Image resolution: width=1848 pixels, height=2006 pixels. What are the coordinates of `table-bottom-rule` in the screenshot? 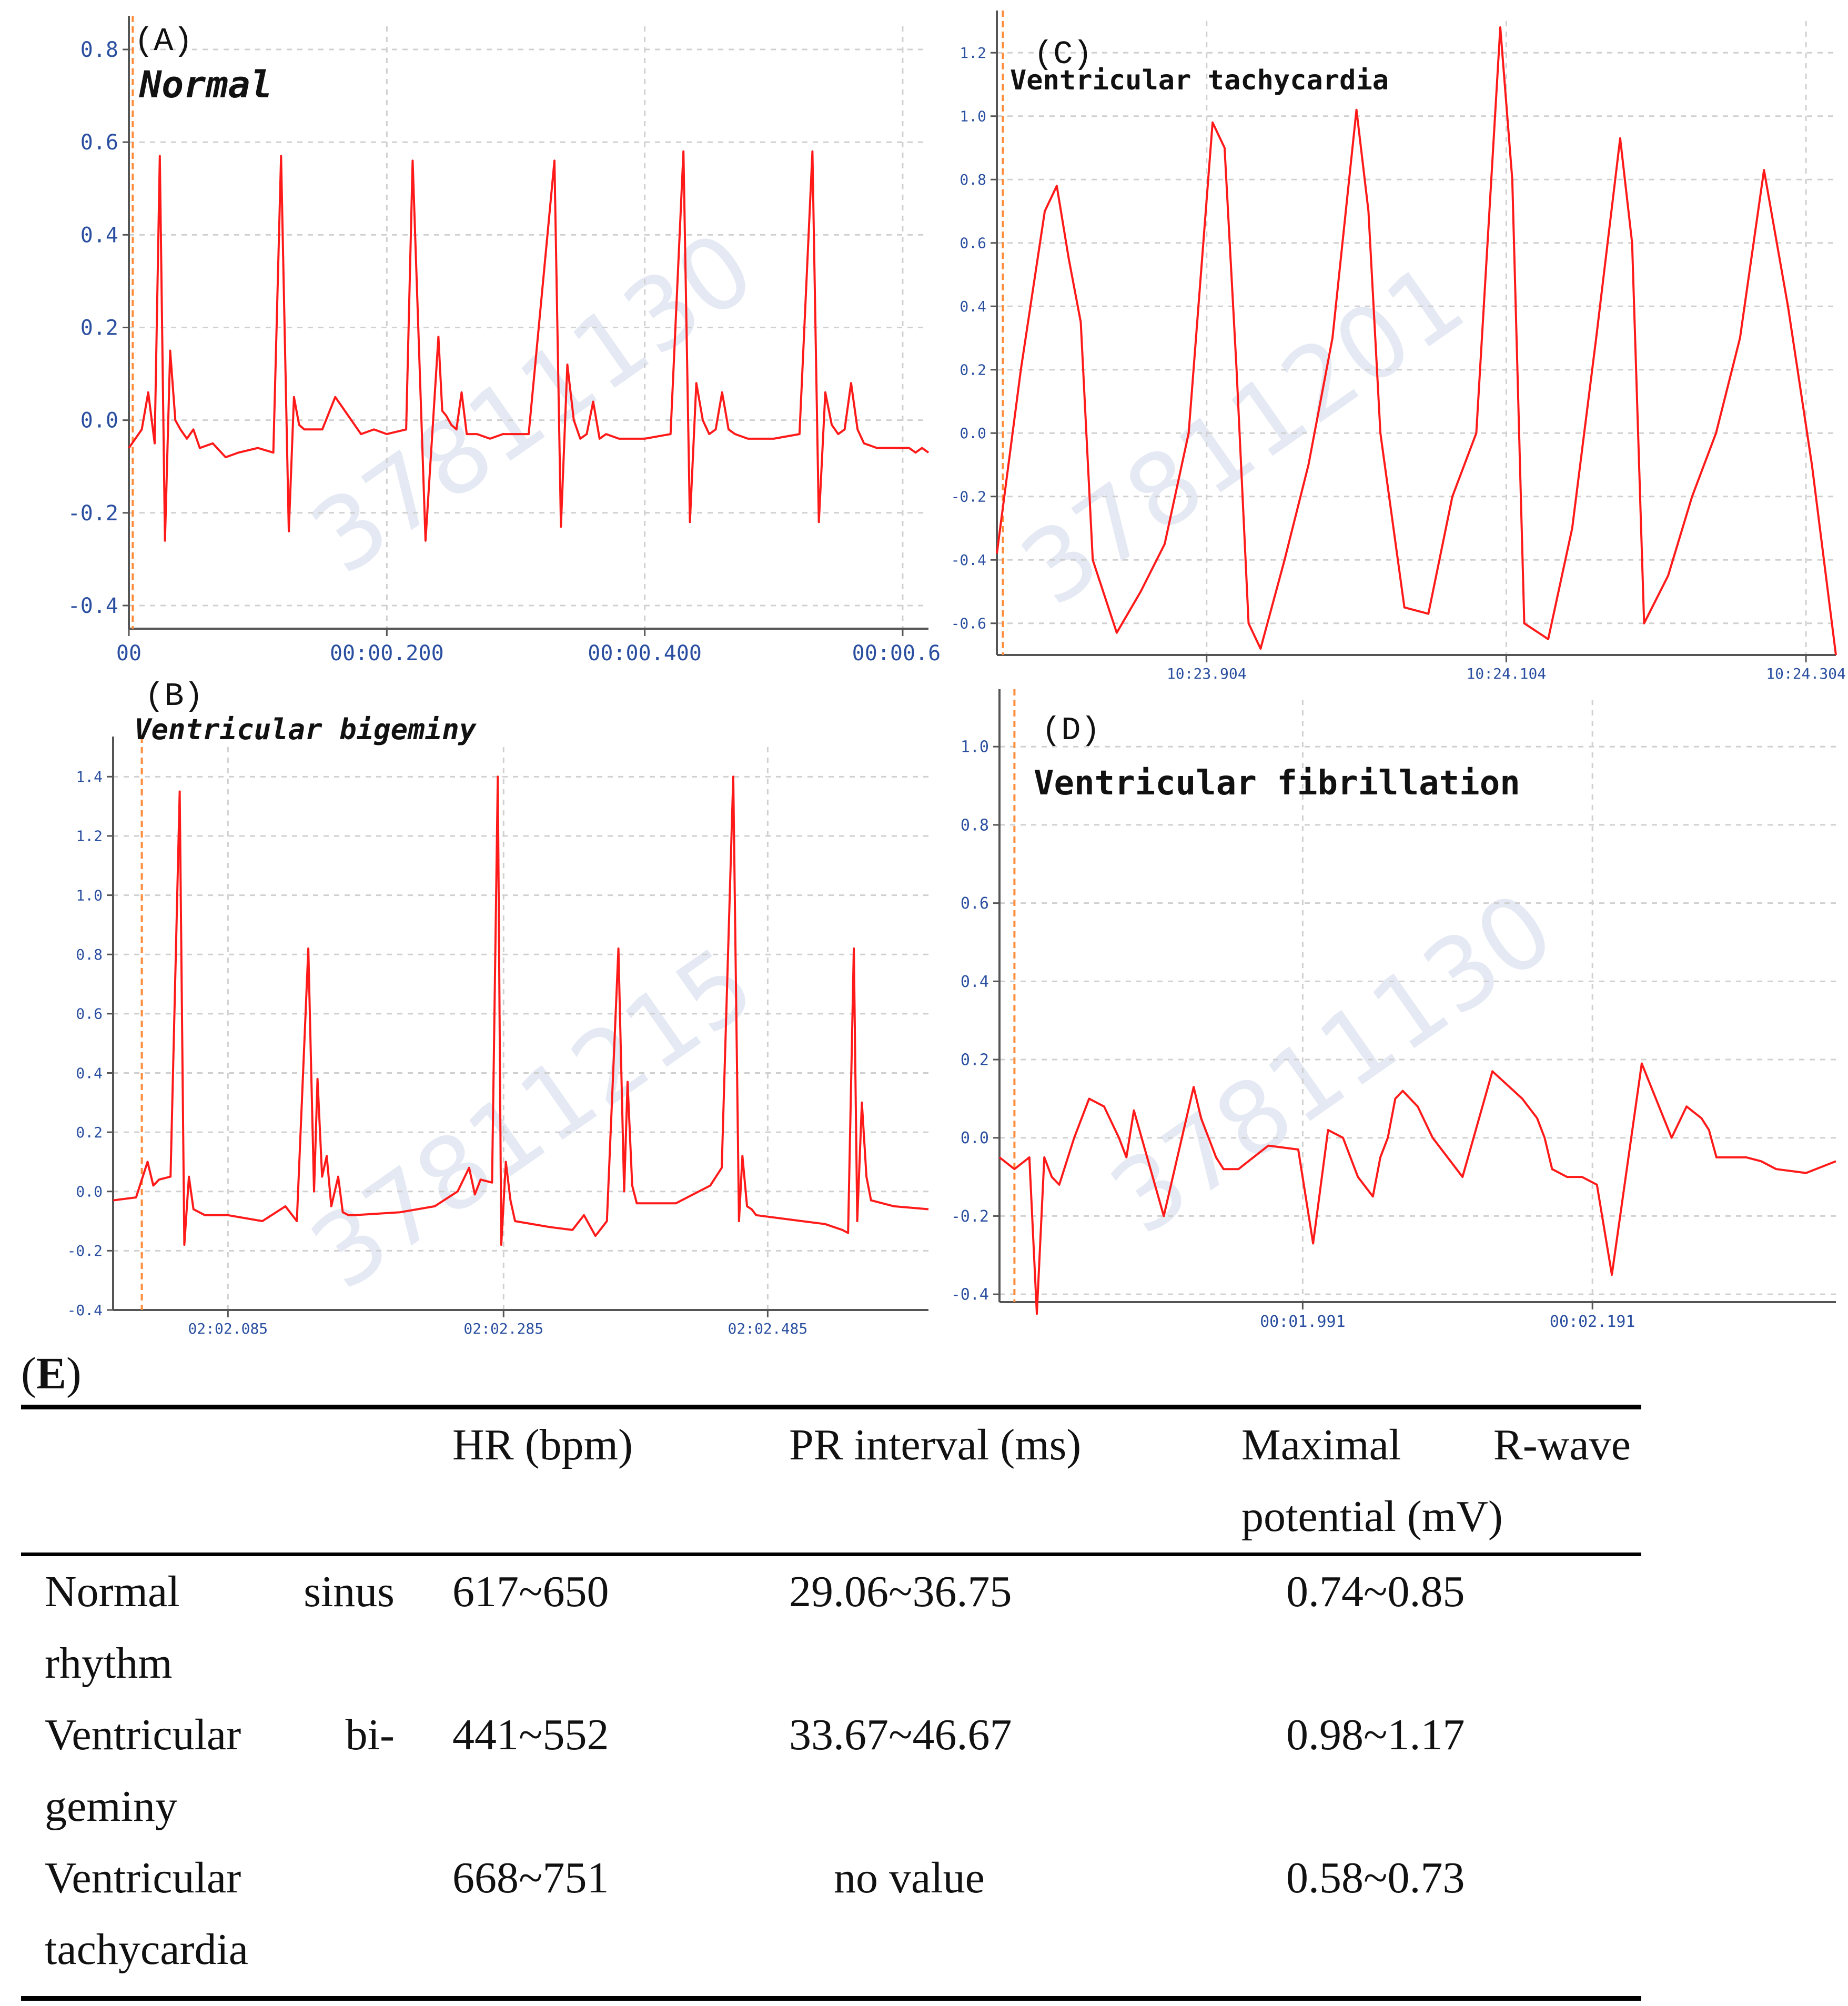 It's located at (831, 1999).